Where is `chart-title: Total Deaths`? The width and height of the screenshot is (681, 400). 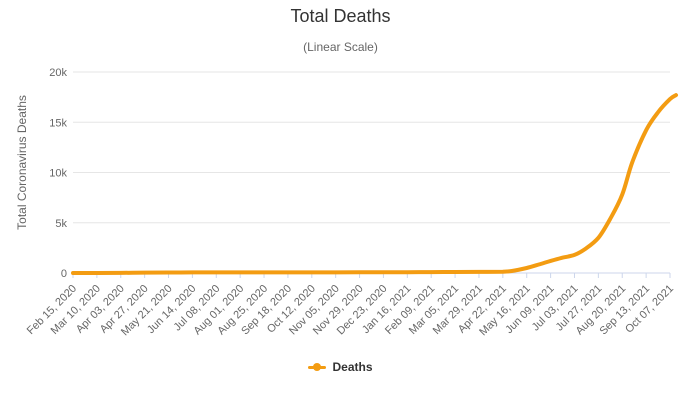 chart-title: Total Deaths is located at coordinates (340, 16).